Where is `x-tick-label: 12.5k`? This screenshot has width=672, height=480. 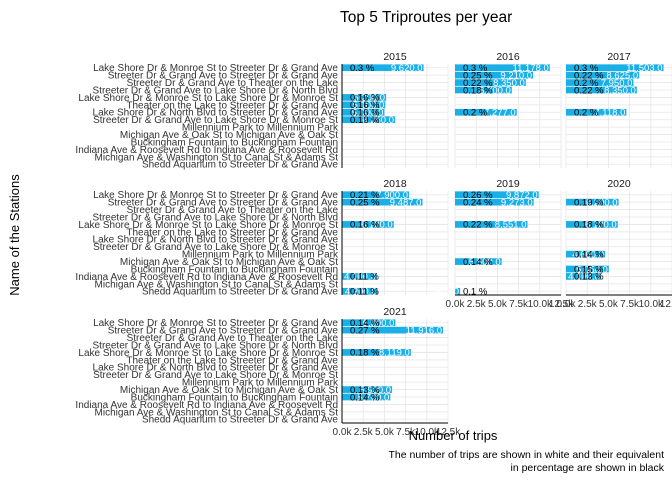
x-tick-label: 12.5k is located at coordinates (561, 304).